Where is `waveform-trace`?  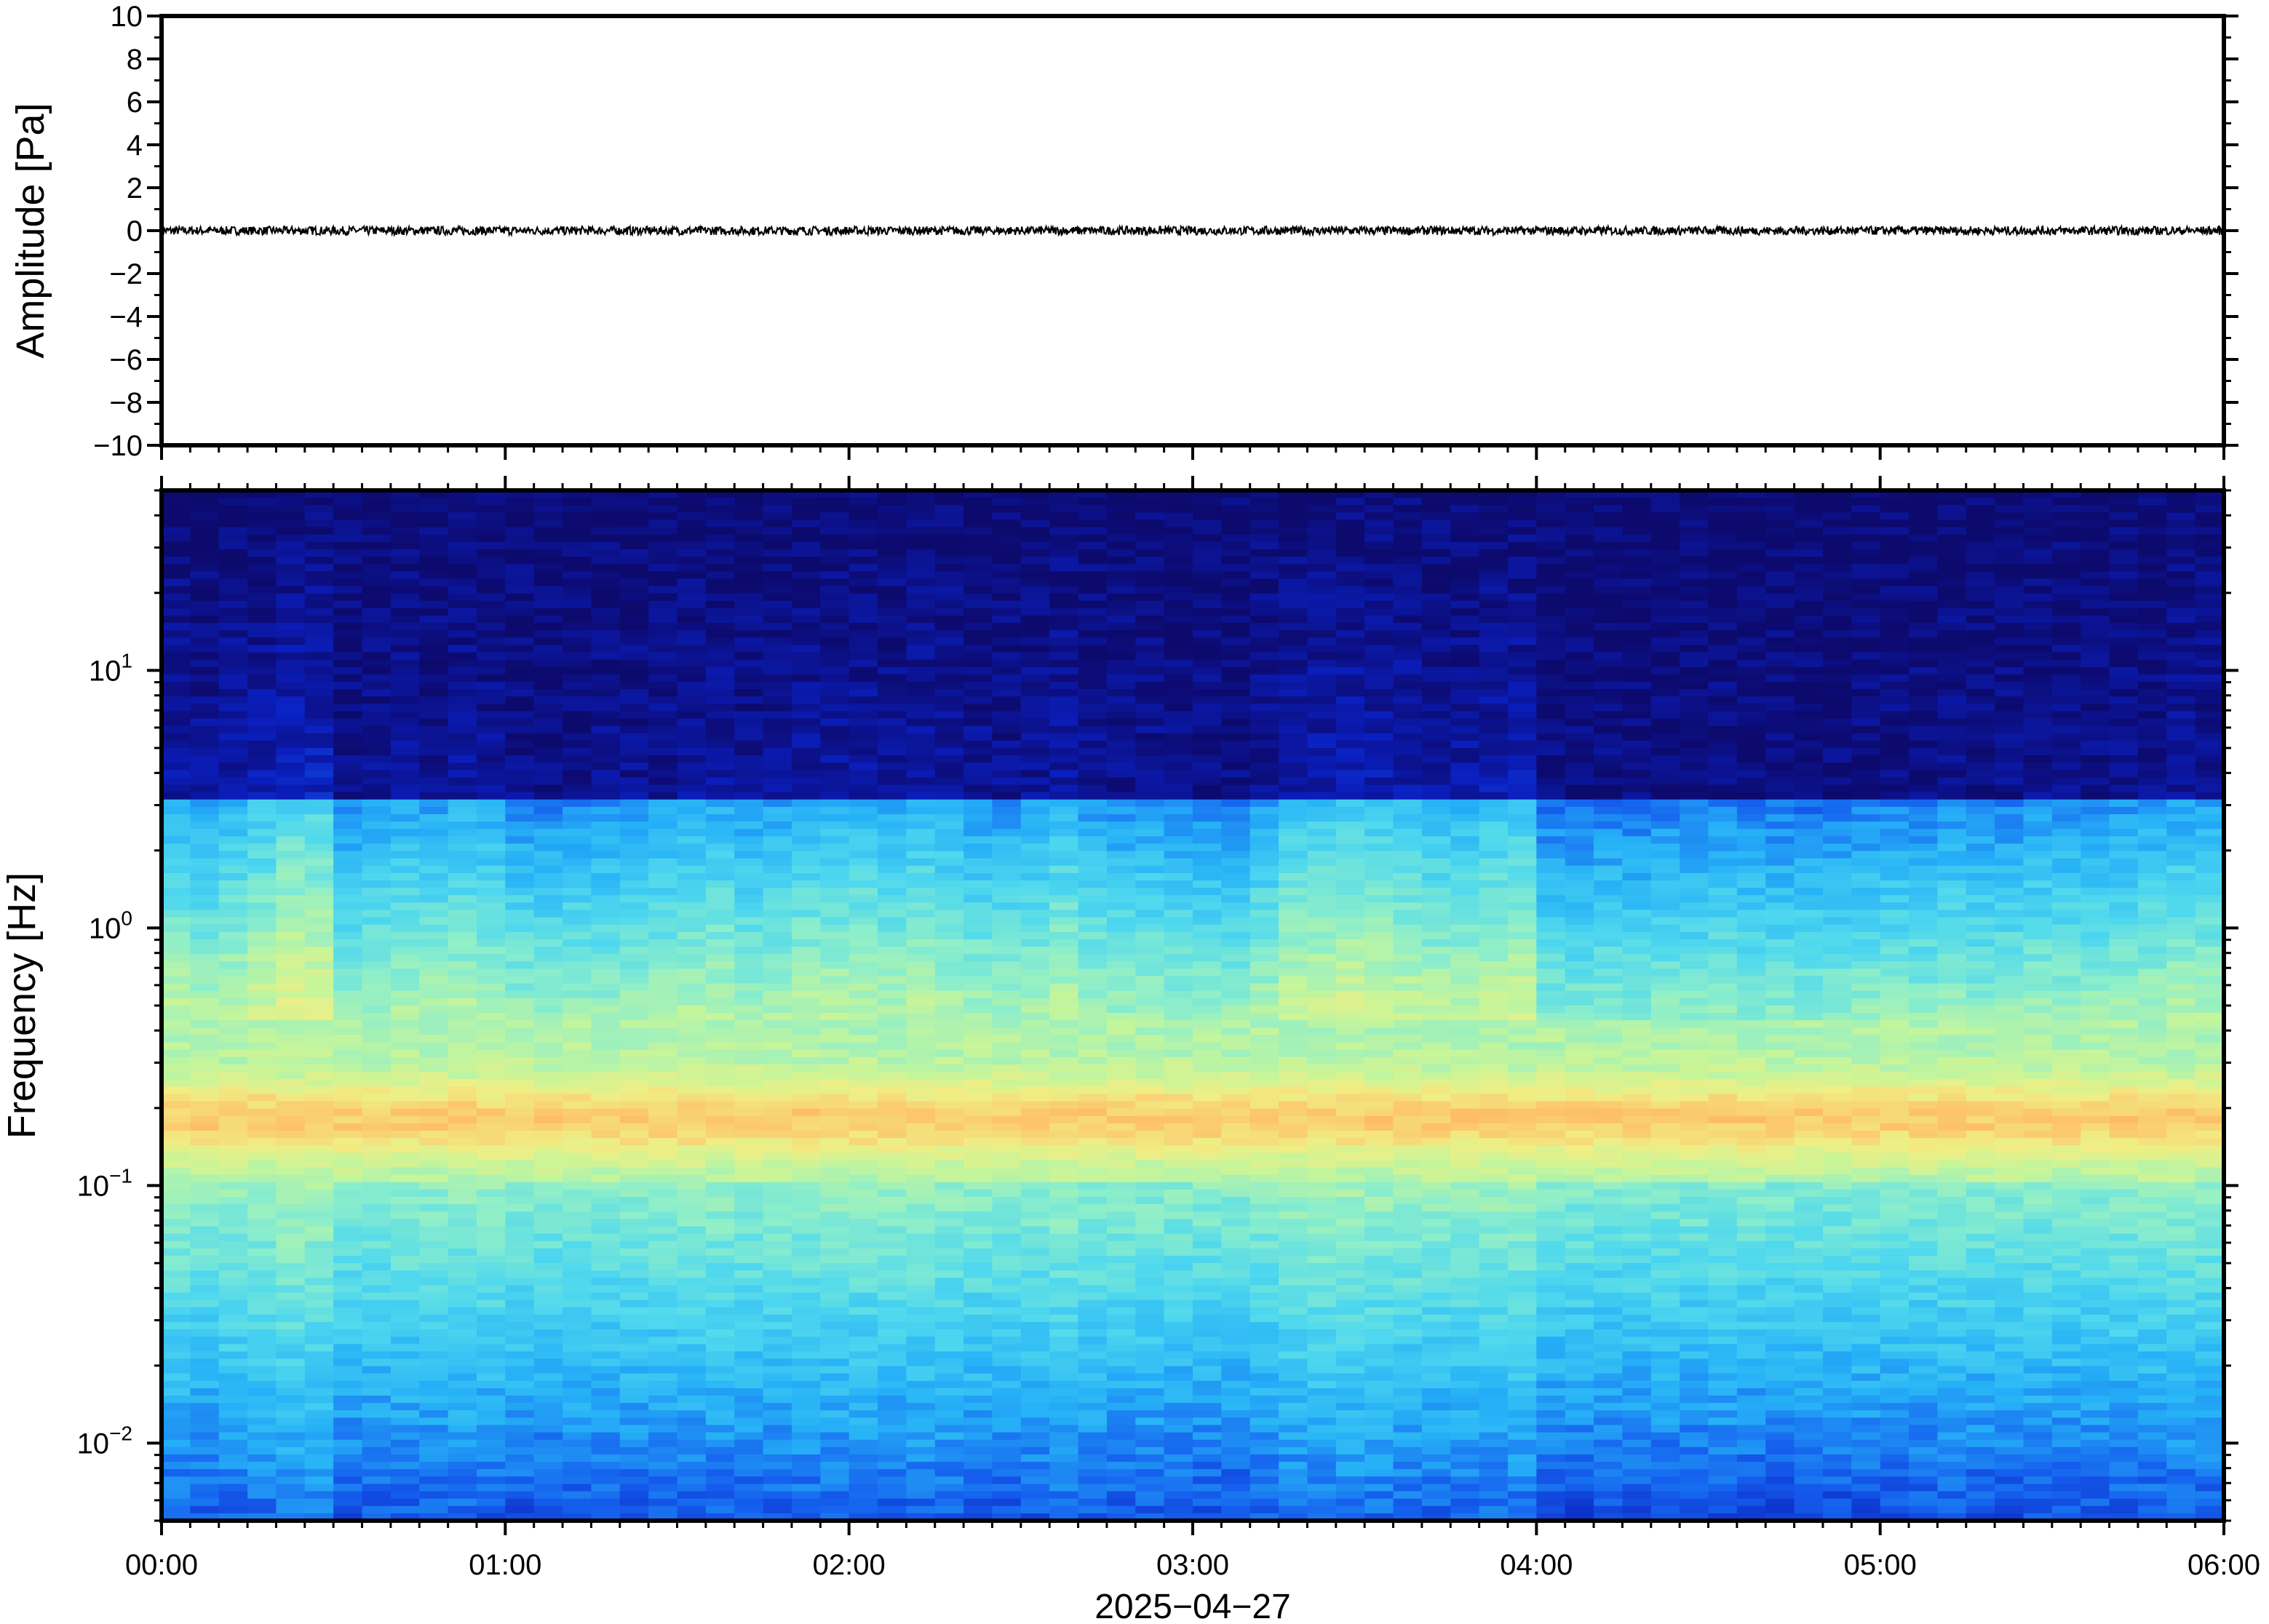
waveform-trace is located at coordinates (1193, 230).